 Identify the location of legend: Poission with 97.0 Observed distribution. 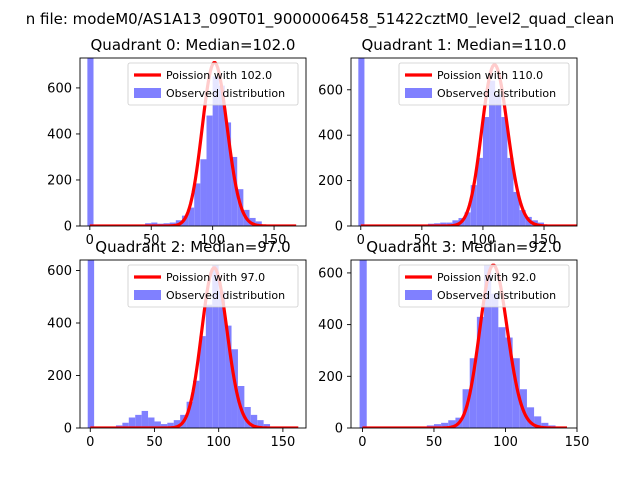
(213, 286).